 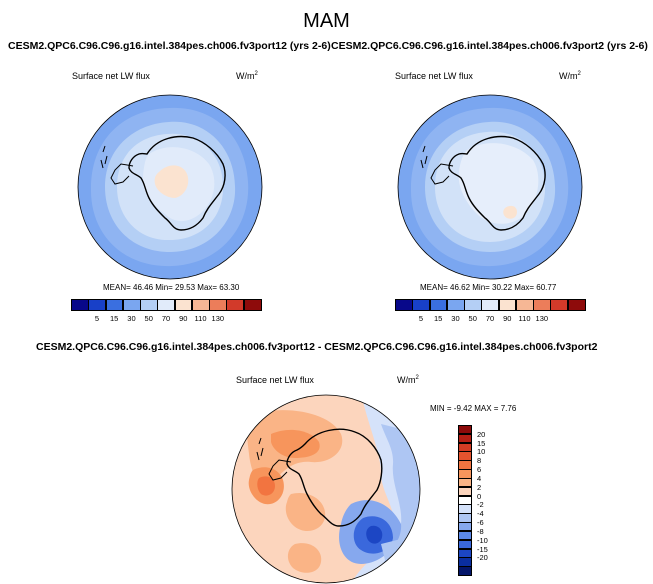 I want to click on left-colorbar-tick-label: 130, so click(x=218, y=318).